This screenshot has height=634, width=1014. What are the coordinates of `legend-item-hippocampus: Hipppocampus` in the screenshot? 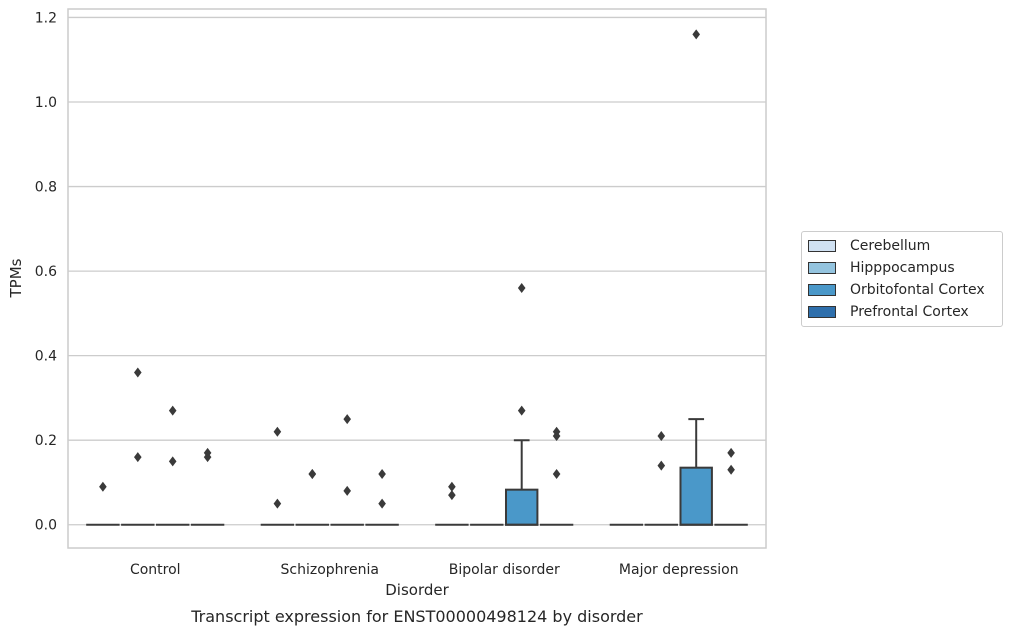 It's located at (881, 268).